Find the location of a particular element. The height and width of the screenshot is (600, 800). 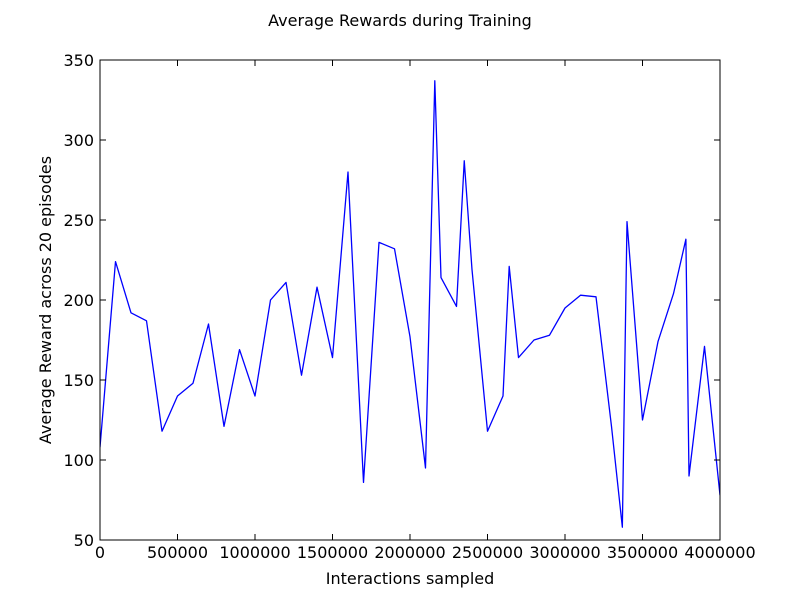

x-tick-label: 1500000 is located at coordinates (332, 552).